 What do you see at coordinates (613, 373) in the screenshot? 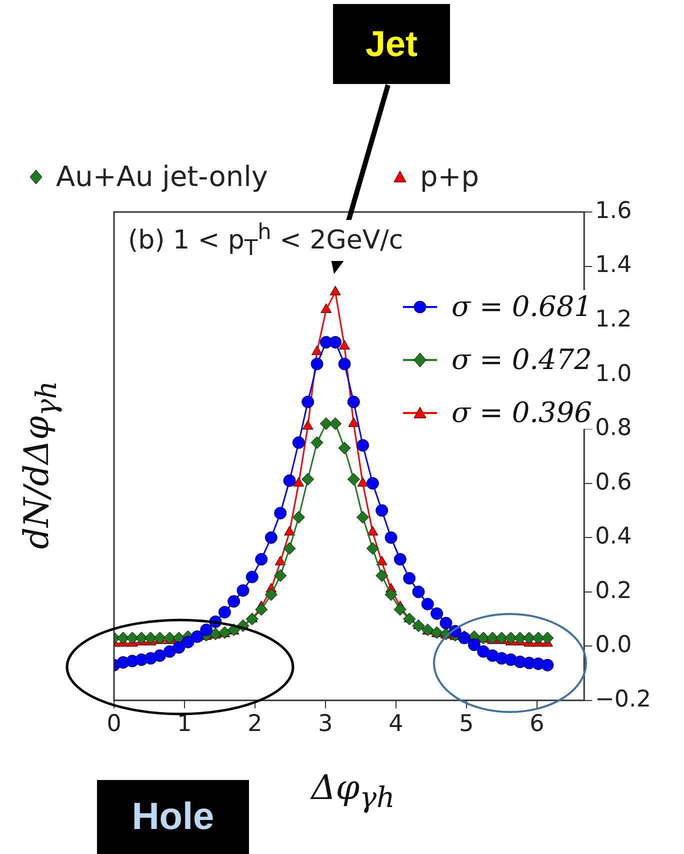
I see `y-tick-label: 1.0` at bounding box center [613, 373].